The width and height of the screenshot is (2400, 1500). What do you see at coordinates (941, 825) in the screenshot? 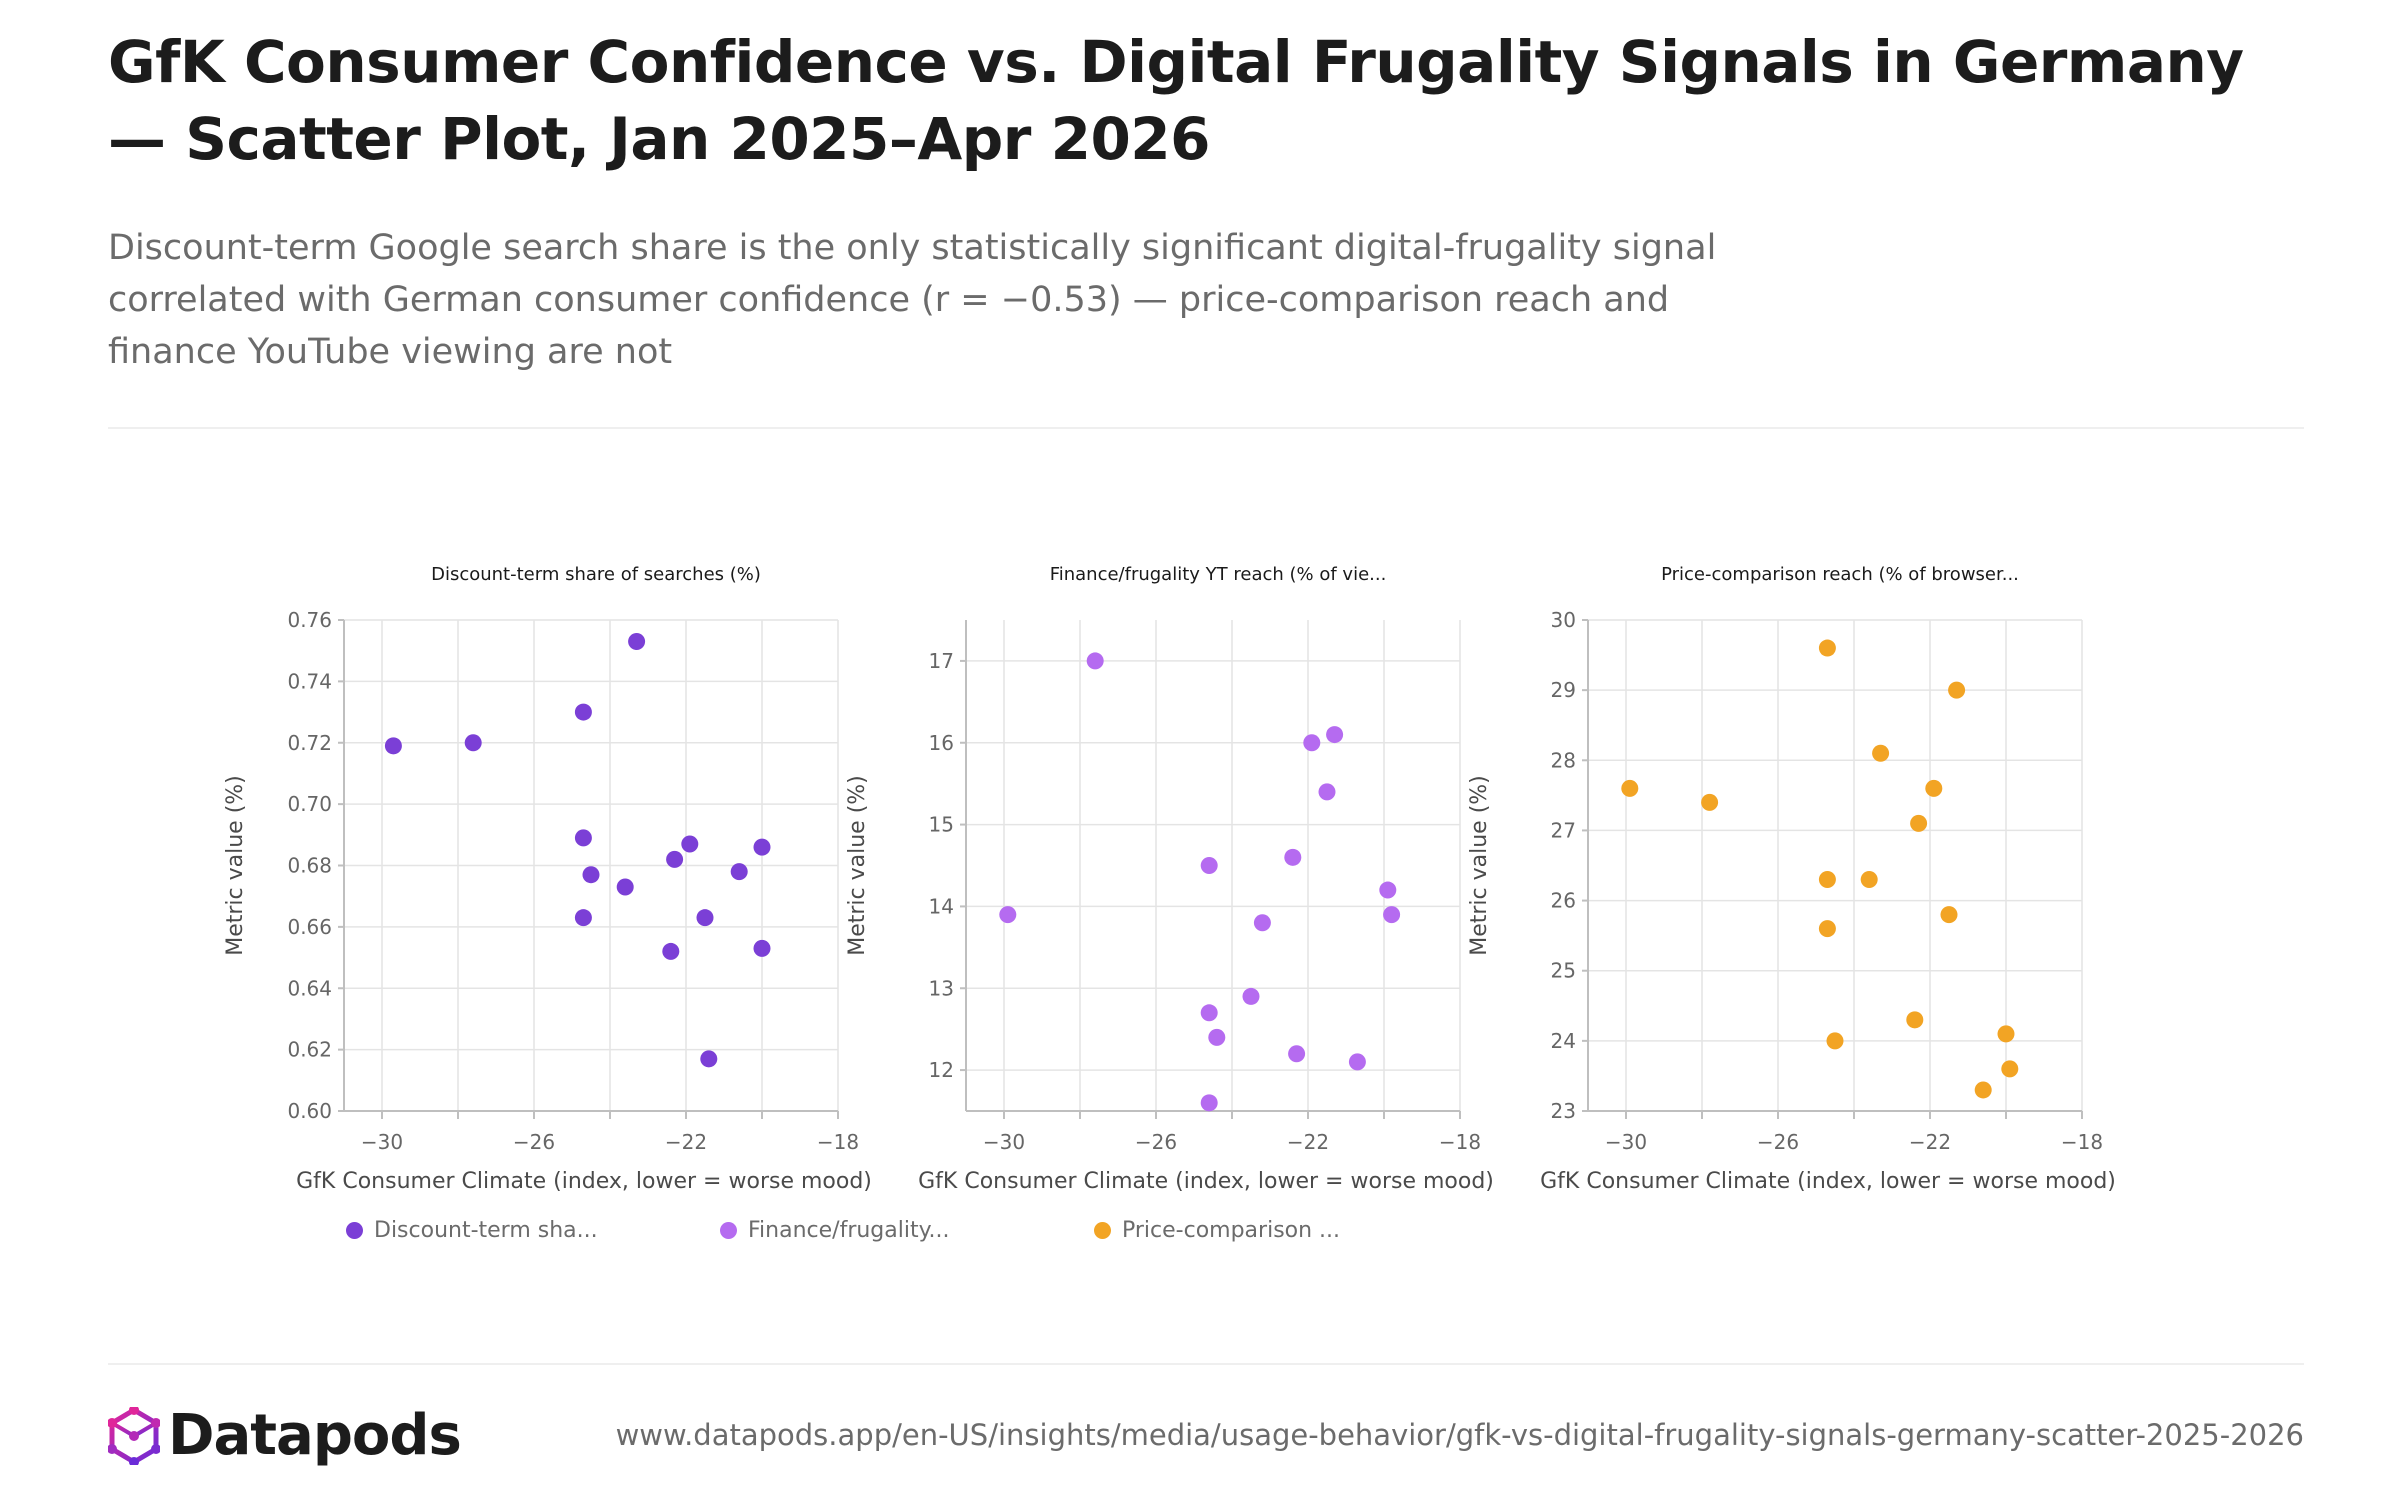
I see `chart-2-y-tick-label: 15` at bounding box center [941, 825].